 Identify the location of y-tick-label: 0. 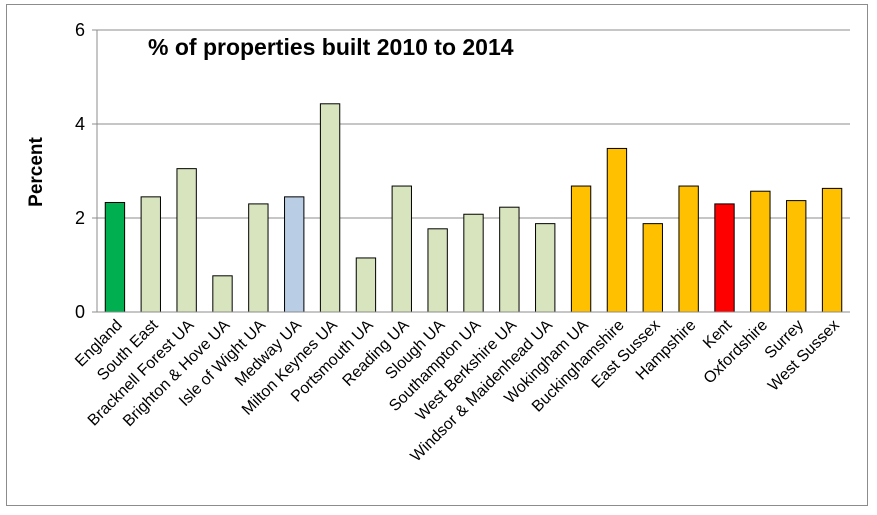
(80, 312).